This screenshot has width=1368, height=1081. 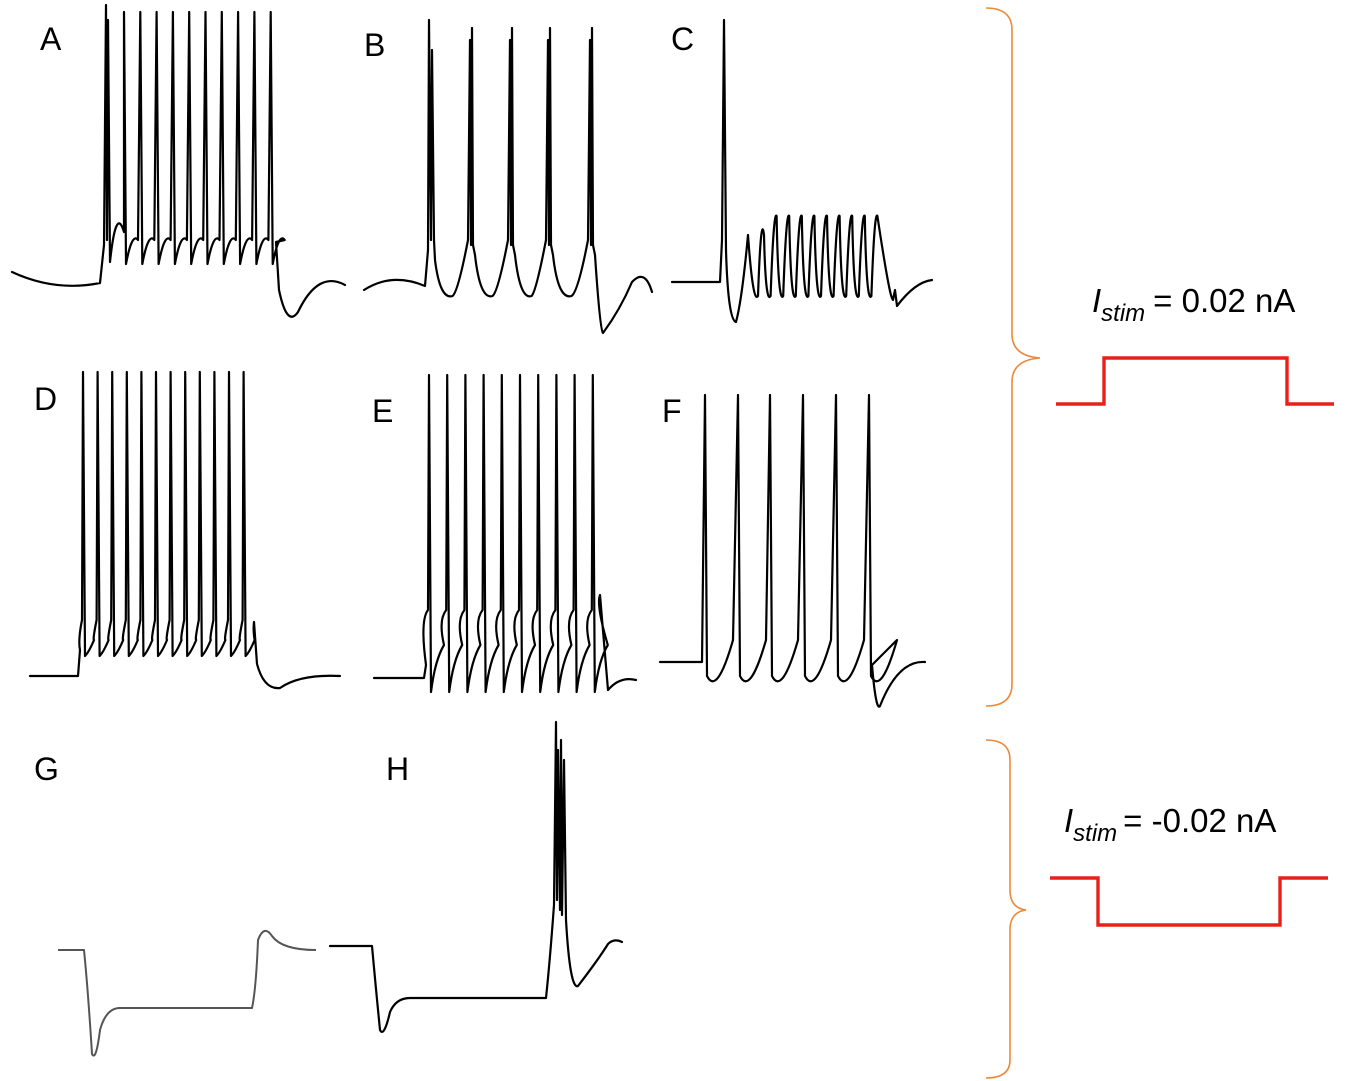 What do you see at coordinates (51, 39) in the screenshot?
I see `panel-label-a: A` at bounding box center [51, 39].